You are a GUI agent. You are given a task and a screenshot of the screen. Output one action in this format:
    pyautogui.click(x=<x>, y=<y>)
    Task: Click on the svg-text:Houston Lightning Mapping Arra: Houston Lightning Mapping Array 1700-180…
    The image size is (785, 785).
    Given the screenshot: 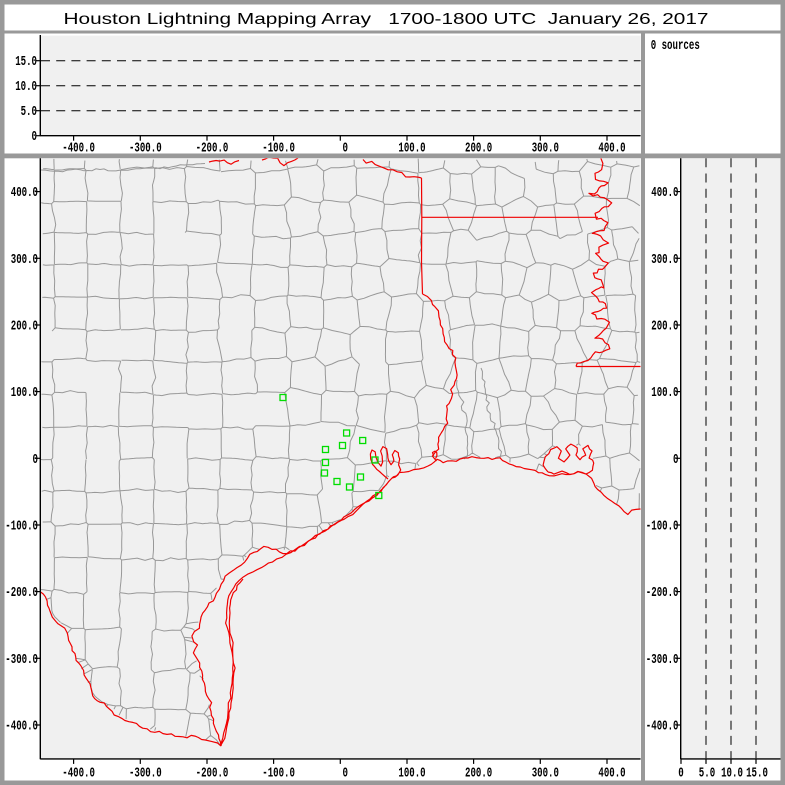 What is the action you would take?
    pyautogui.click(x=386, y=19)
    